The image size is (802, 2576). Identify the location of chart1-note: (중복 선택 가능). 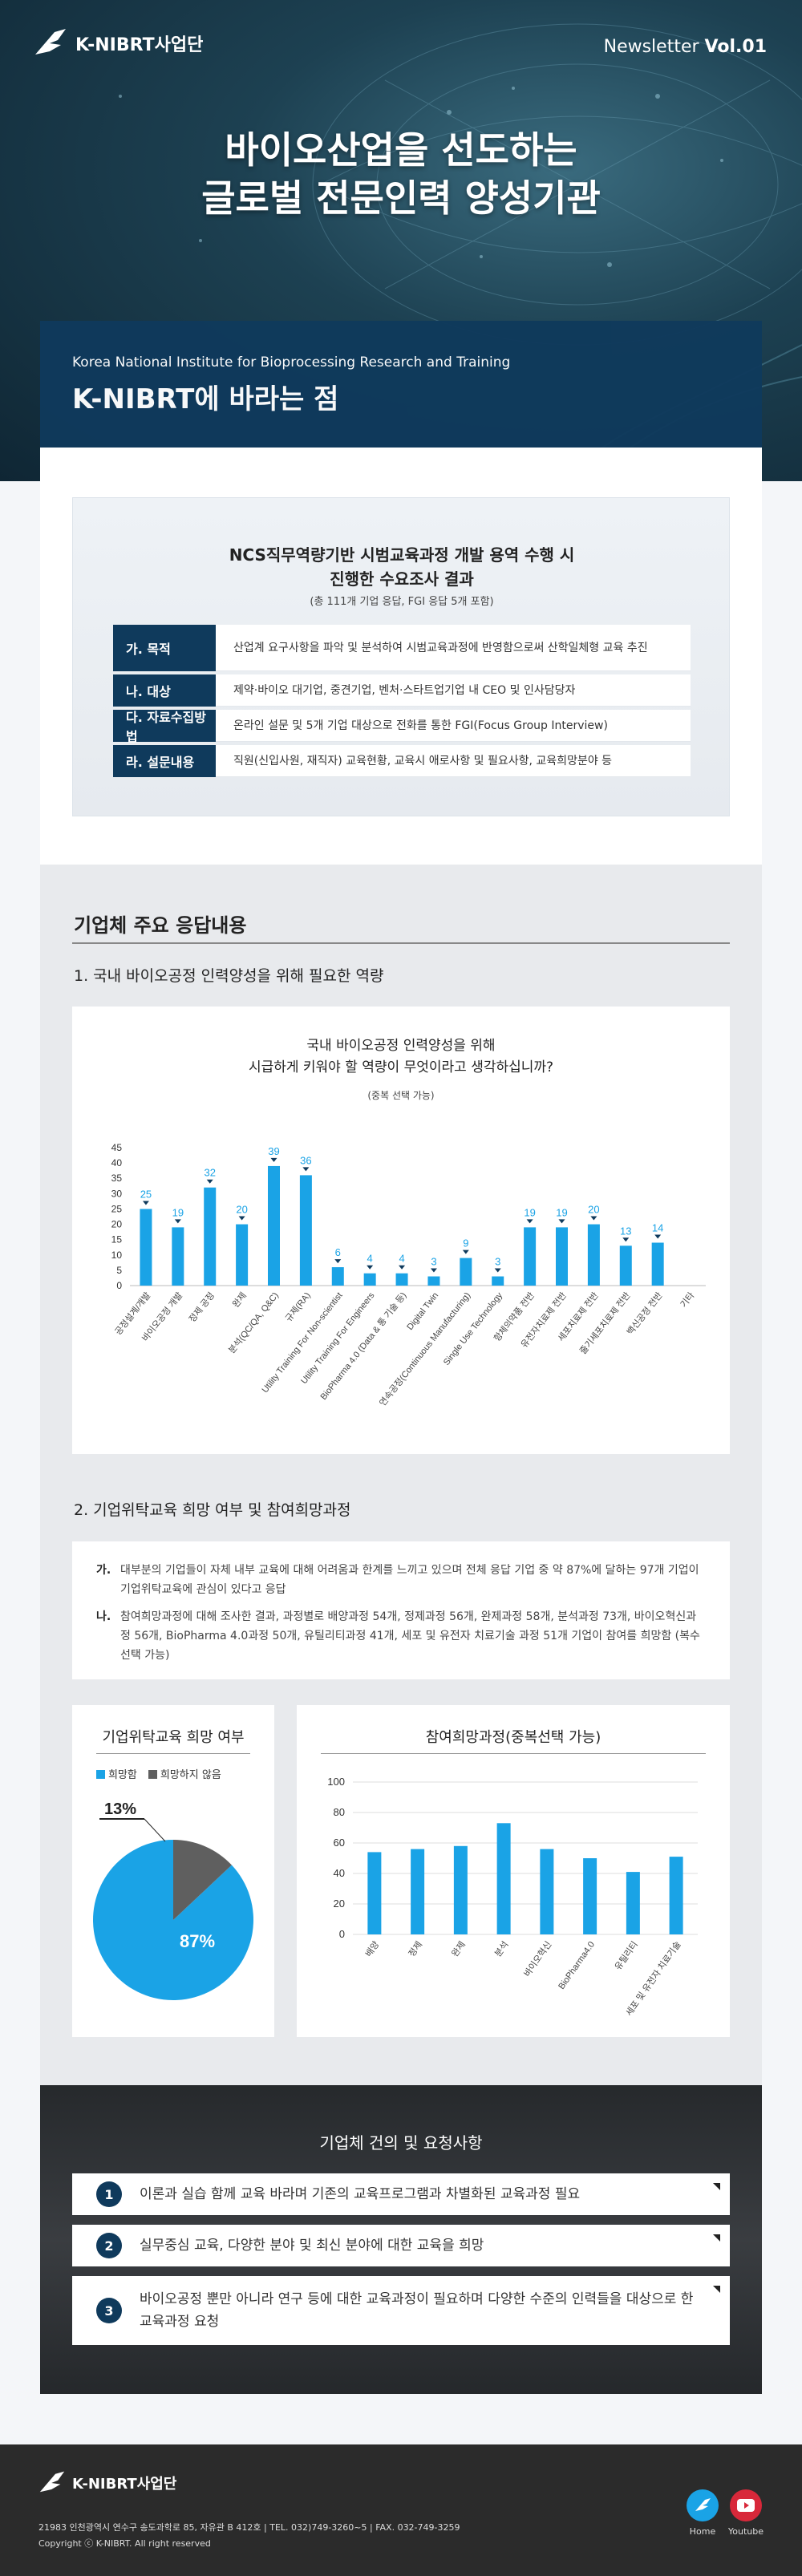
(401, 1095).